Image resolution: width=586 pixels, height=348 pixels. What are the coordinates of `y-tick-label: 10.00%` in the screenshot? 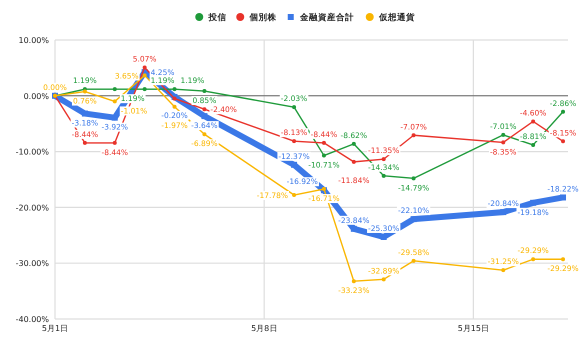 It's located at (34, 40).